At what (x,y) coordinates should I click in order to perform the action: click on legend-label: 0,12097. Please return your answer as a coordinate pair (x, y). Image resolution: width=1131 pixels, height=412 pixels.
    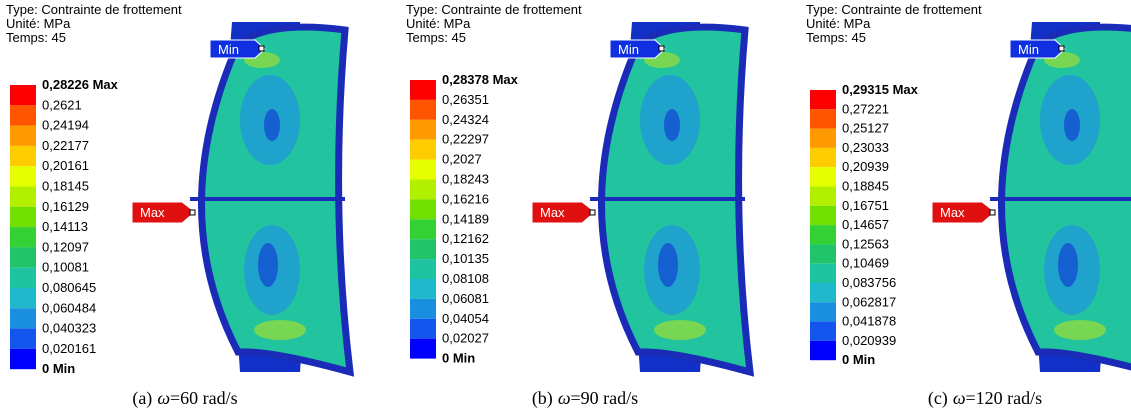
    Looking at the image, I should click on (65, 246).